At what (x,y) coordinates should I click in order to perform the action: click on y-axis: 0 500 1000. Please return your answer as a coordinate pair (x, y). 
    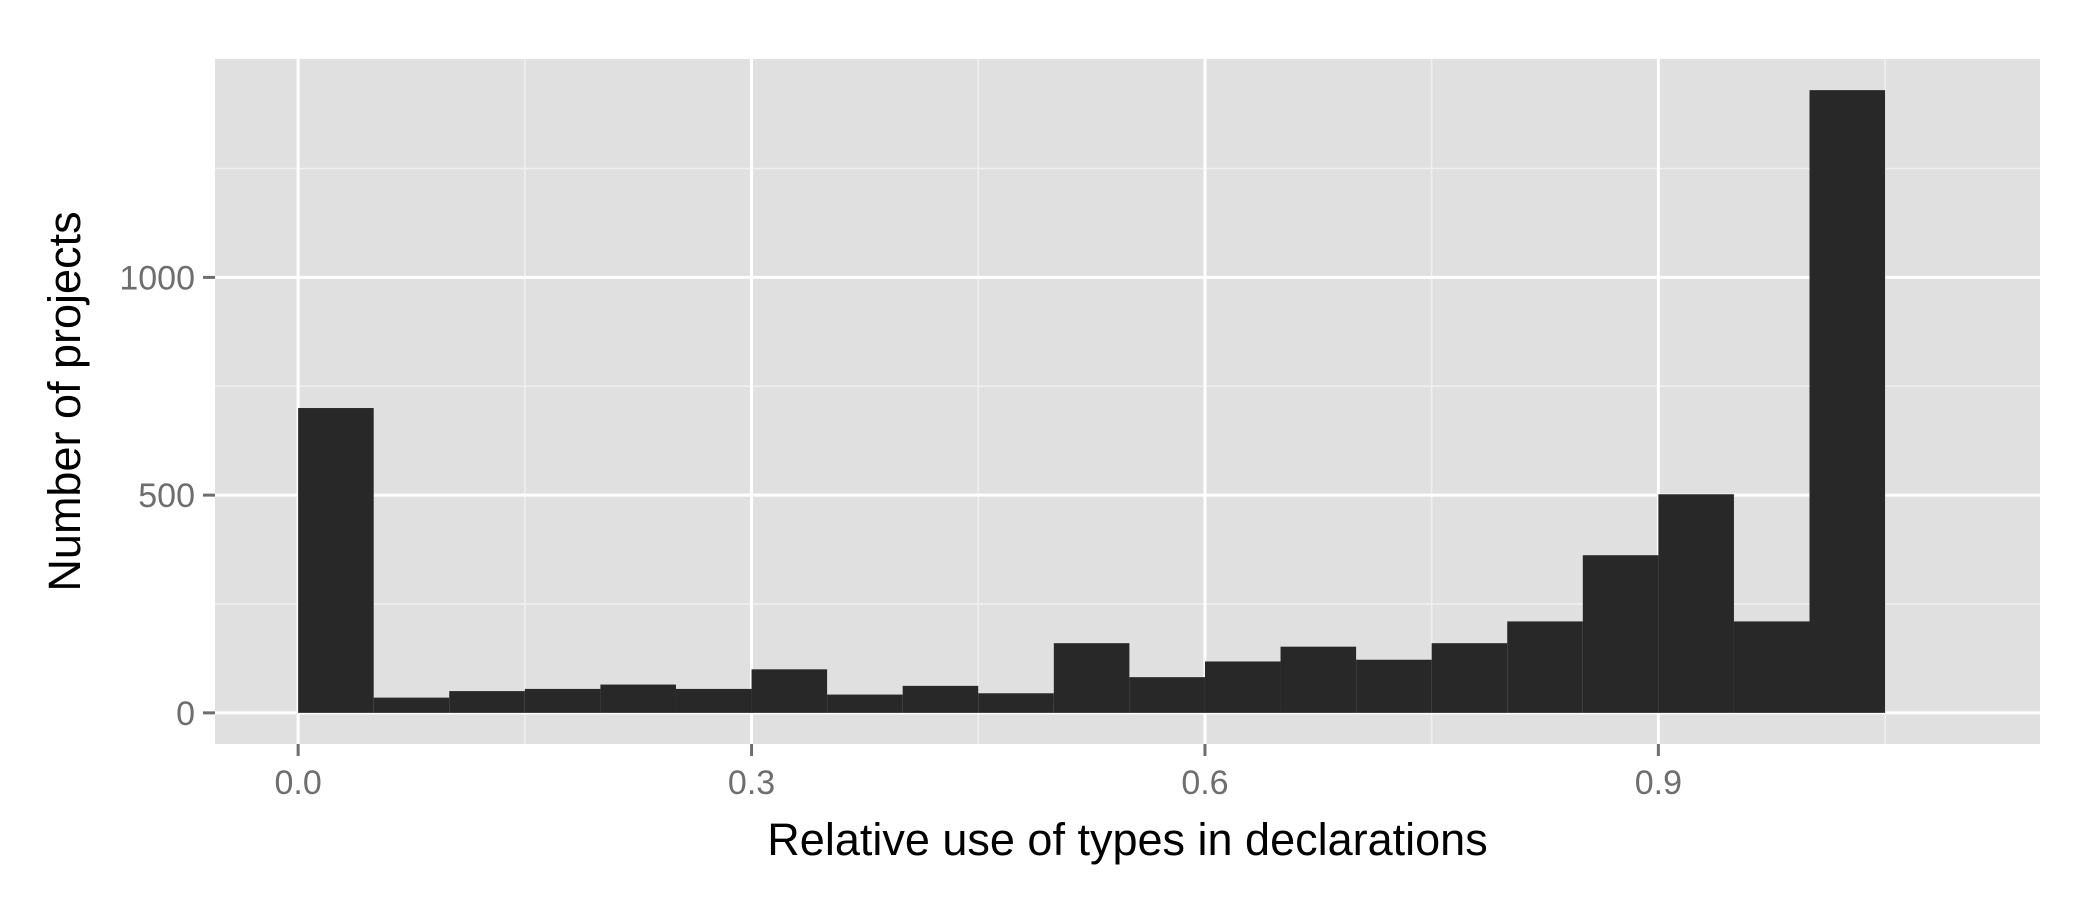
    Looking at the image, I should click on (167, 496).